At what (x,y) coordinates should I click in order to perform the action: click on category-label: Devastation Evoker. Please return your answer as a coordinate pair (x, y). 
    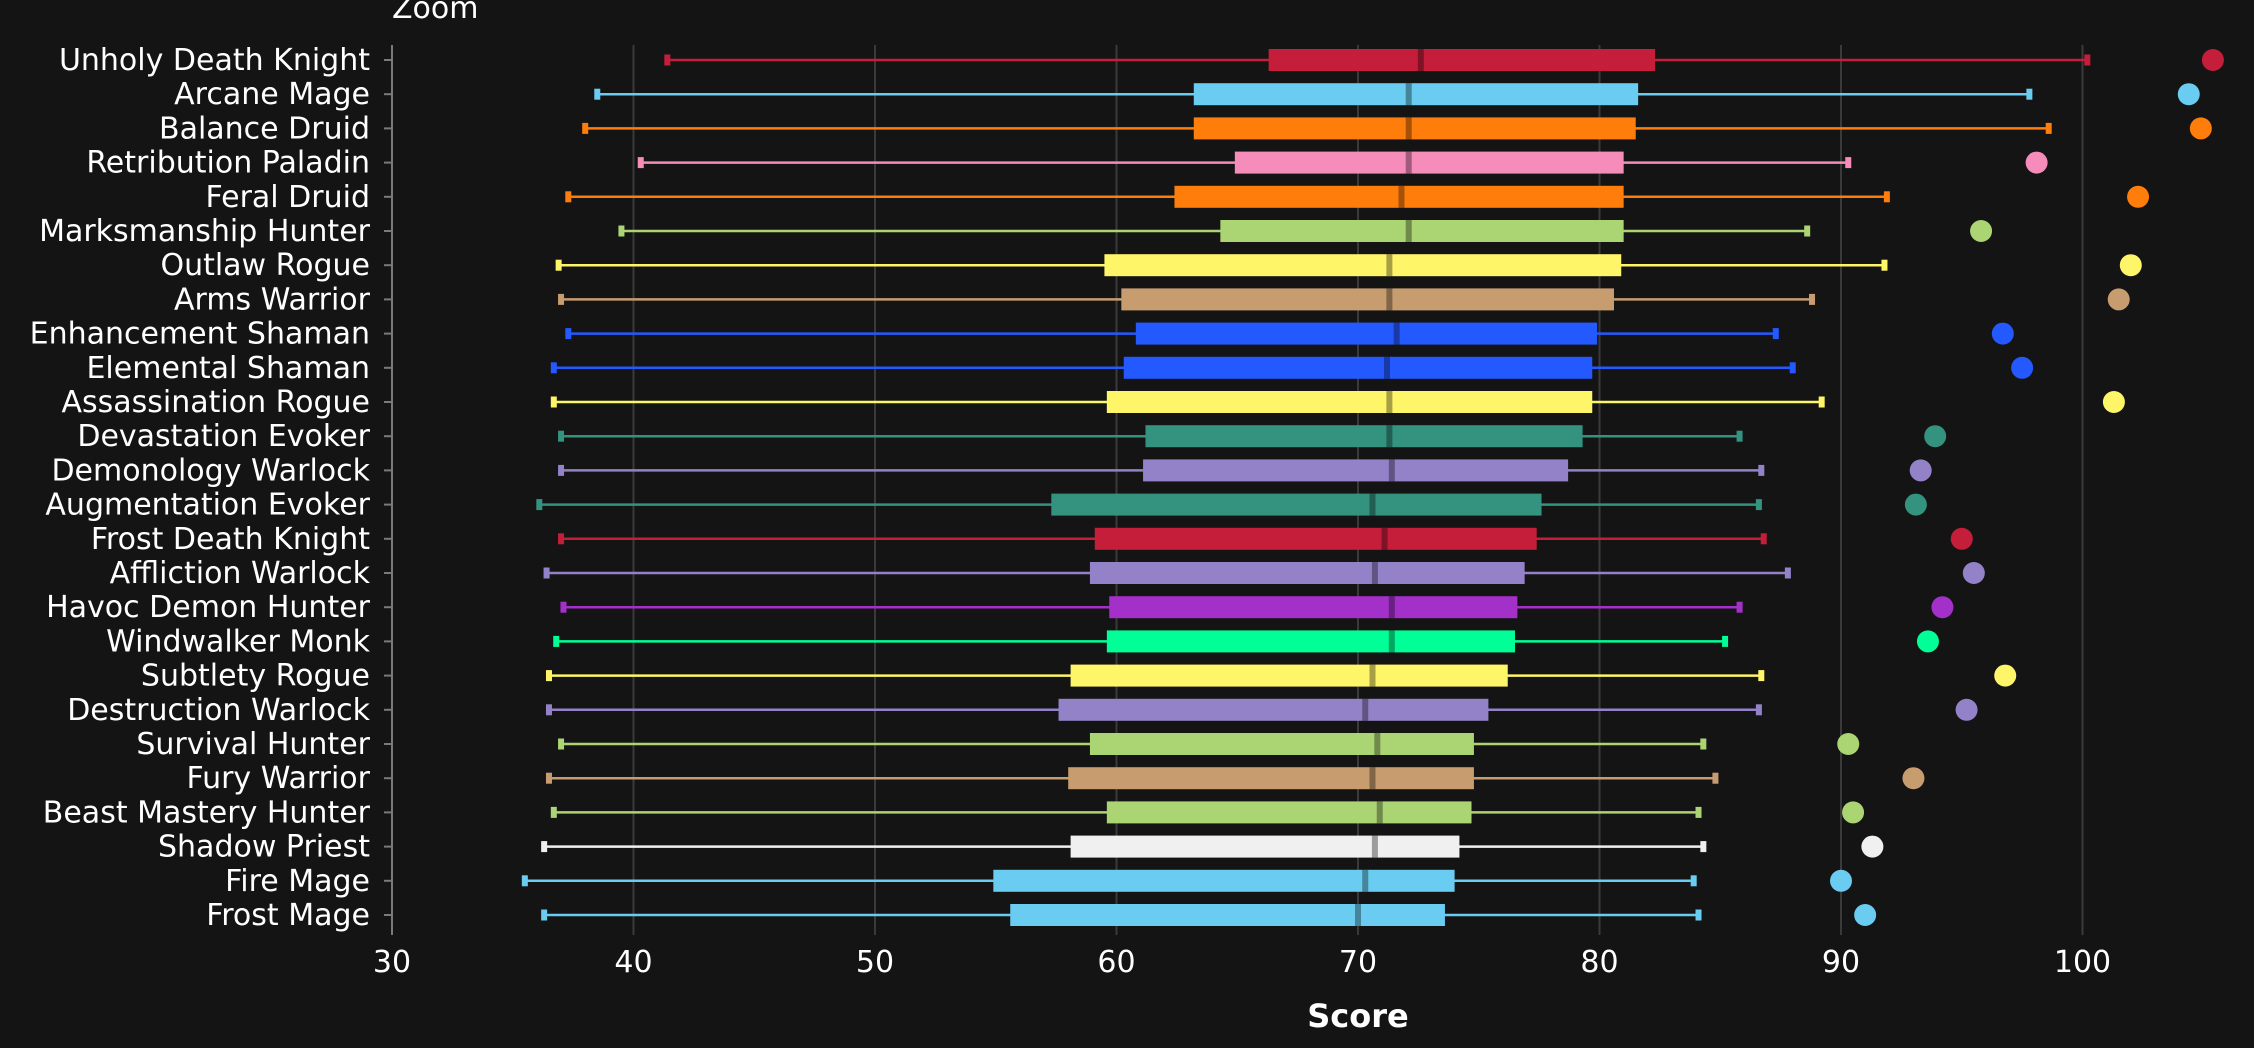
    Looking at the image, I should click on (223, 436).